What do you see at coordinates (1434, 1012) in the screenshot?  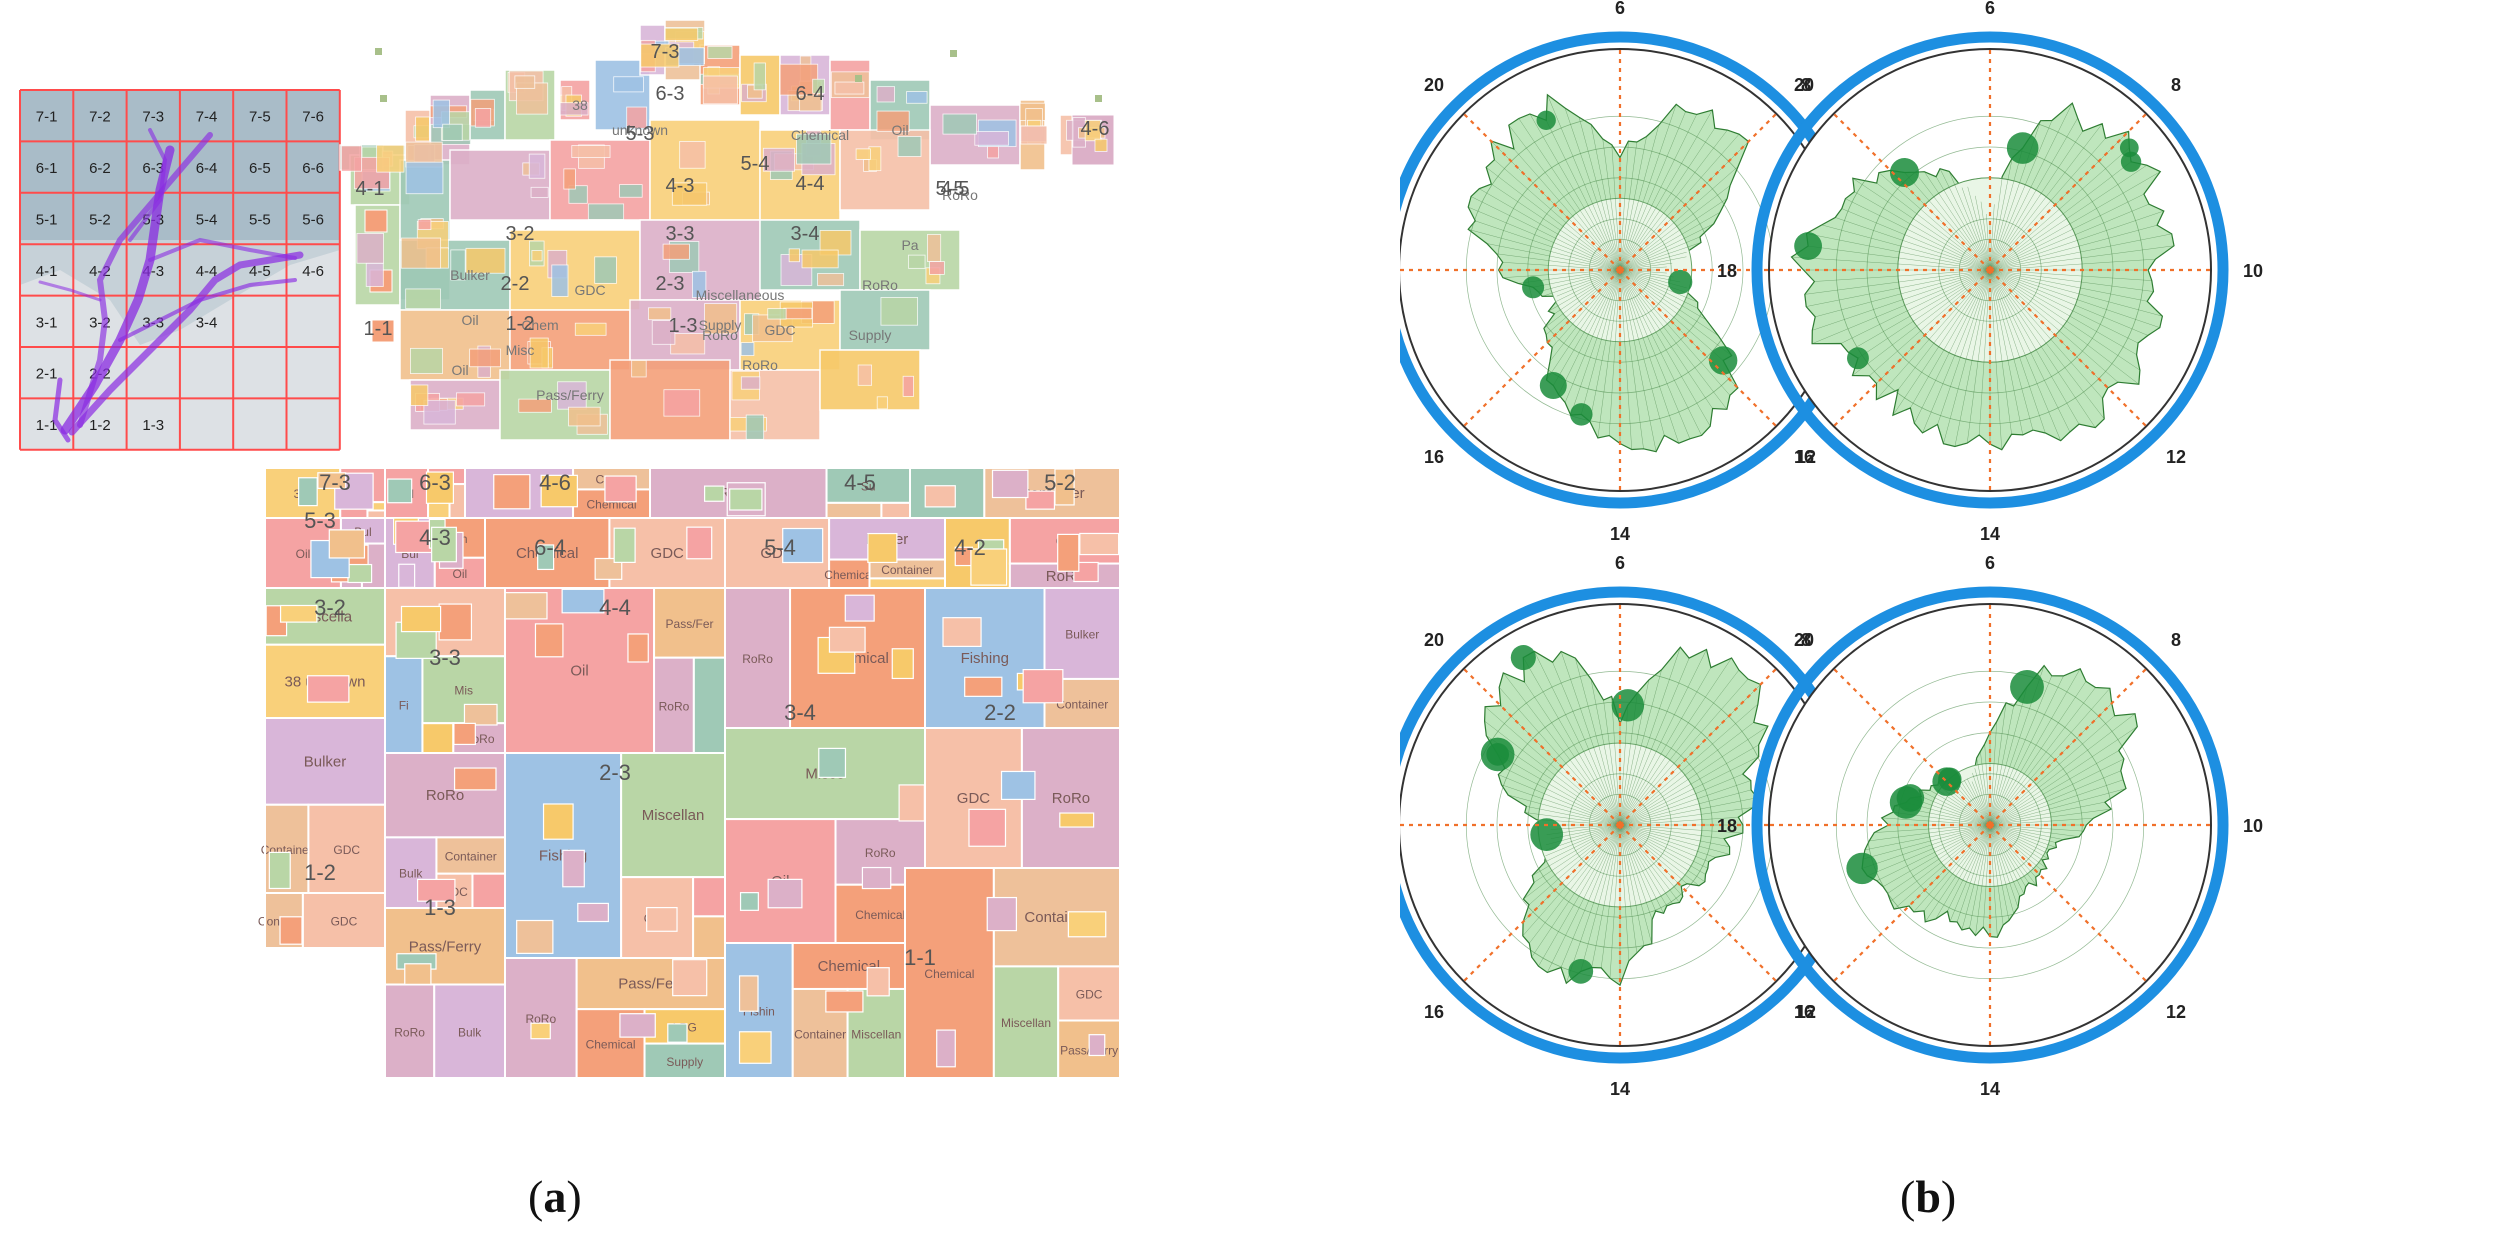 I see `hour-label: 16` at bounding box center [1434, 1012].